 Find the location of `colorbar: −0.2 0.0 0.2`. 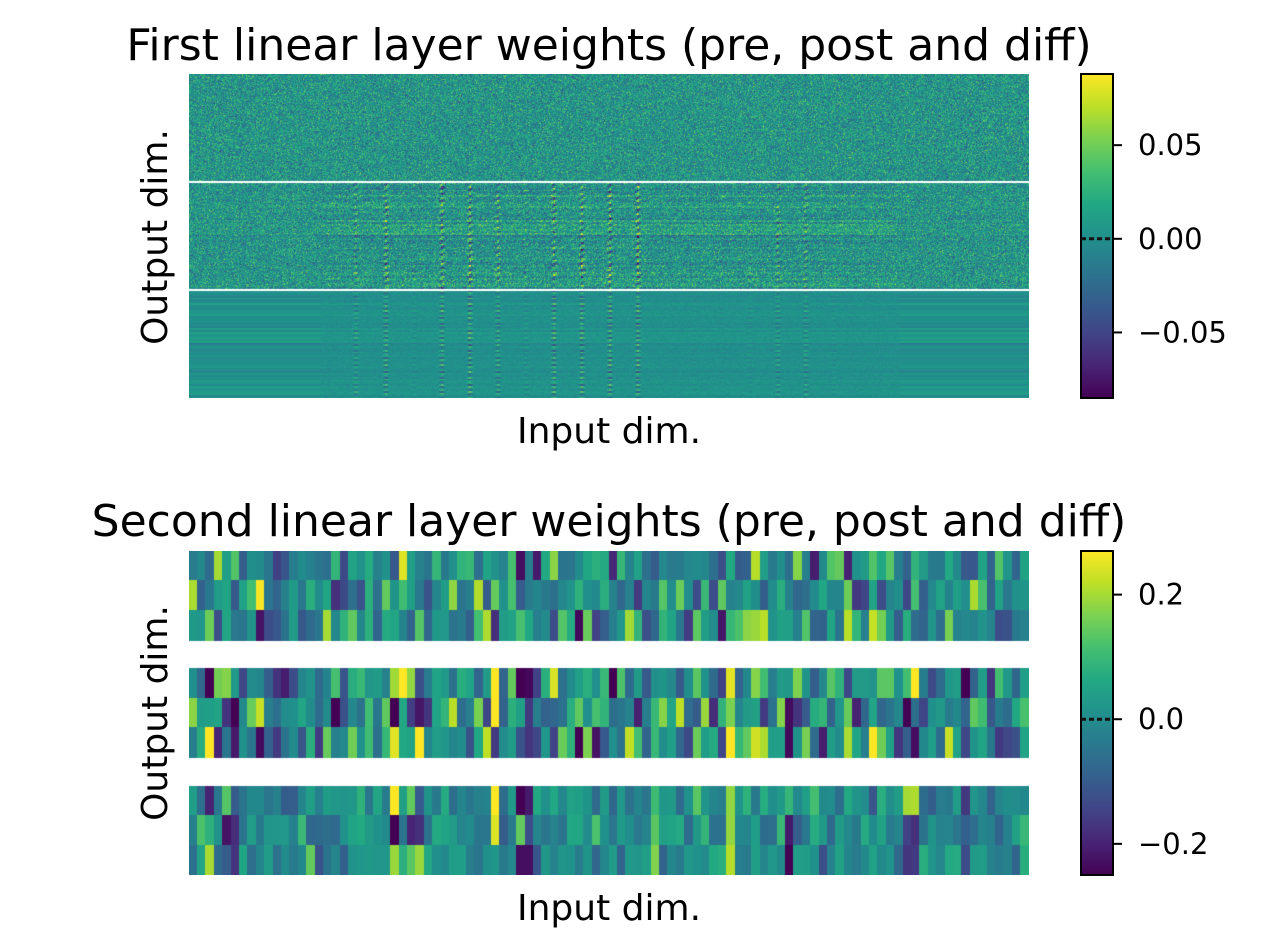

colorbar: −0.2 0.0 0.2 is located at coordinates (1144, 713).